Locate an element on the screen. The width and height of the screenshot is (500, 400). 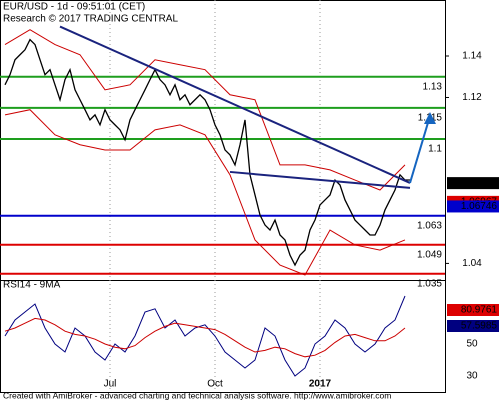
y-tick-label: 1.14 is located at coordinates (472, 56).